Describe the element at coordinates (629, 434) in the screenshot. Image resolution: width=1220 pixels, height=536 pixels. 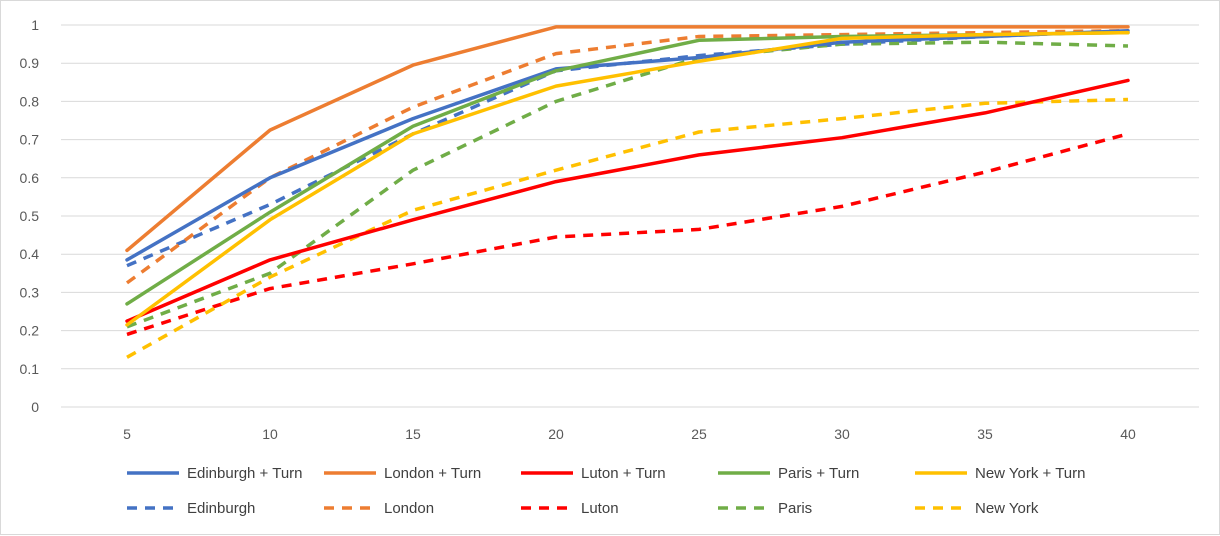
I see `x-axis-ticks: 5 10 15 20 25 30 35 40` at that location.